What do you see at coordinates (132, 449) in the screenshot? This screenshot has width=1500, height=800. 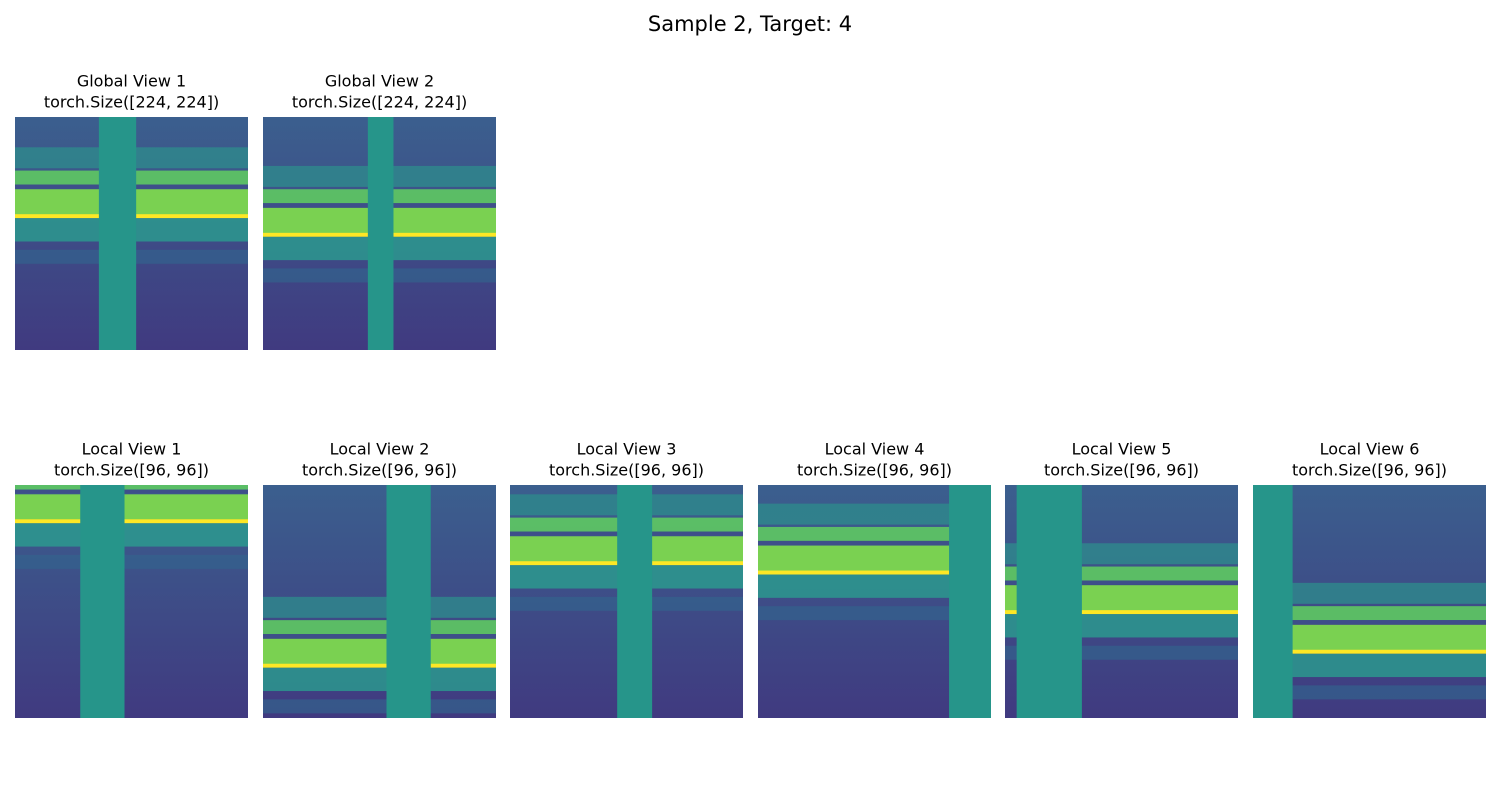 I see `panel-title: Local View 1` at bounding box center [132, 449].